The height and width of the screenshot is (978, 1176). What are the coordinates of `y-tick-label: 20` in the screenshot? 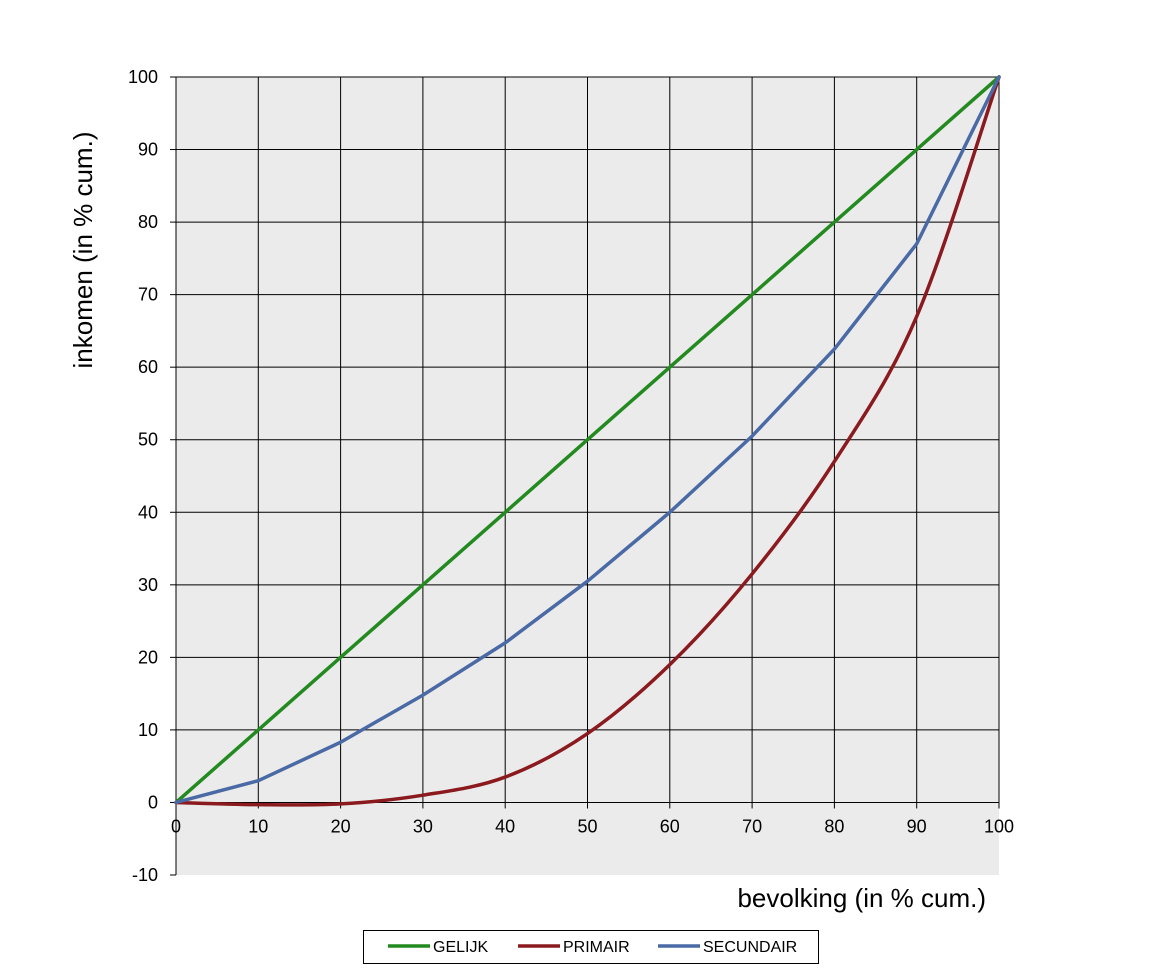 It's located at (148, 657).